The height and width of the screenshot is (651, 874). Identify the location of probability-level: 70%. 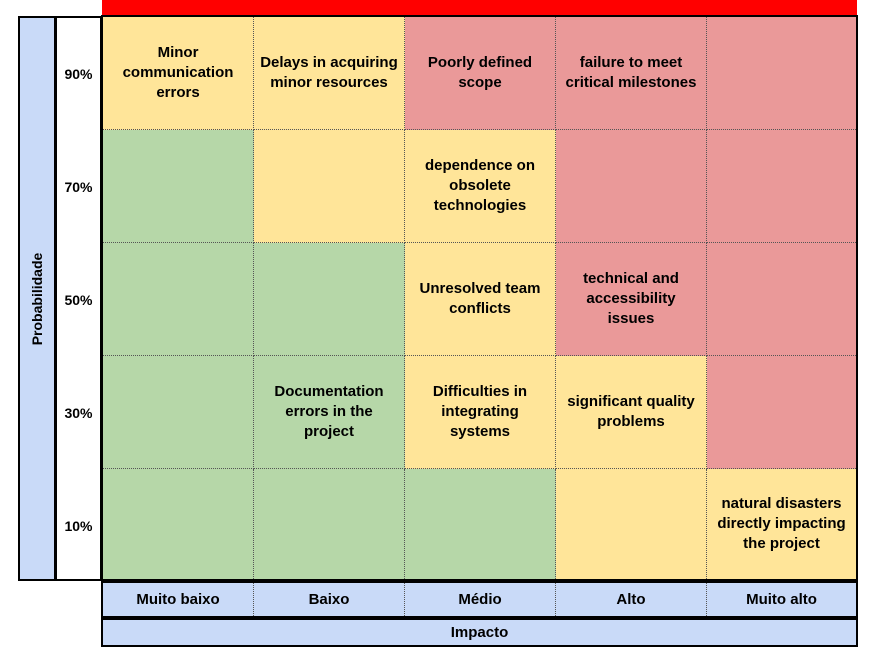
(78, 186).